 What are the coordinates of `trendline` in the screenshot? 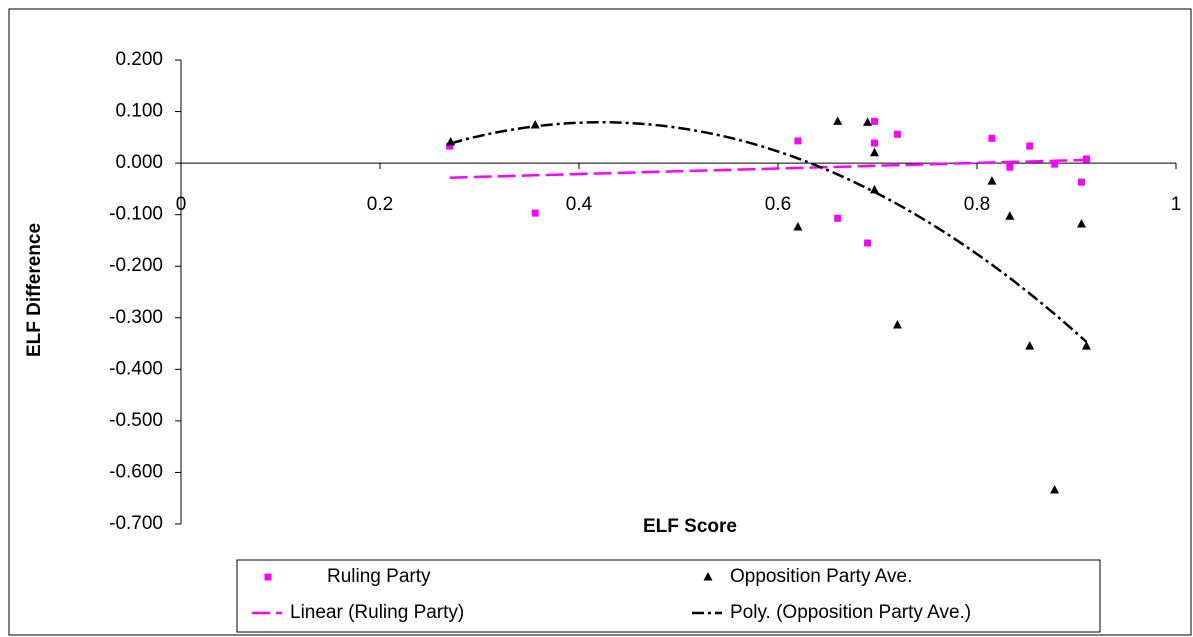 It's located at (768, 168).